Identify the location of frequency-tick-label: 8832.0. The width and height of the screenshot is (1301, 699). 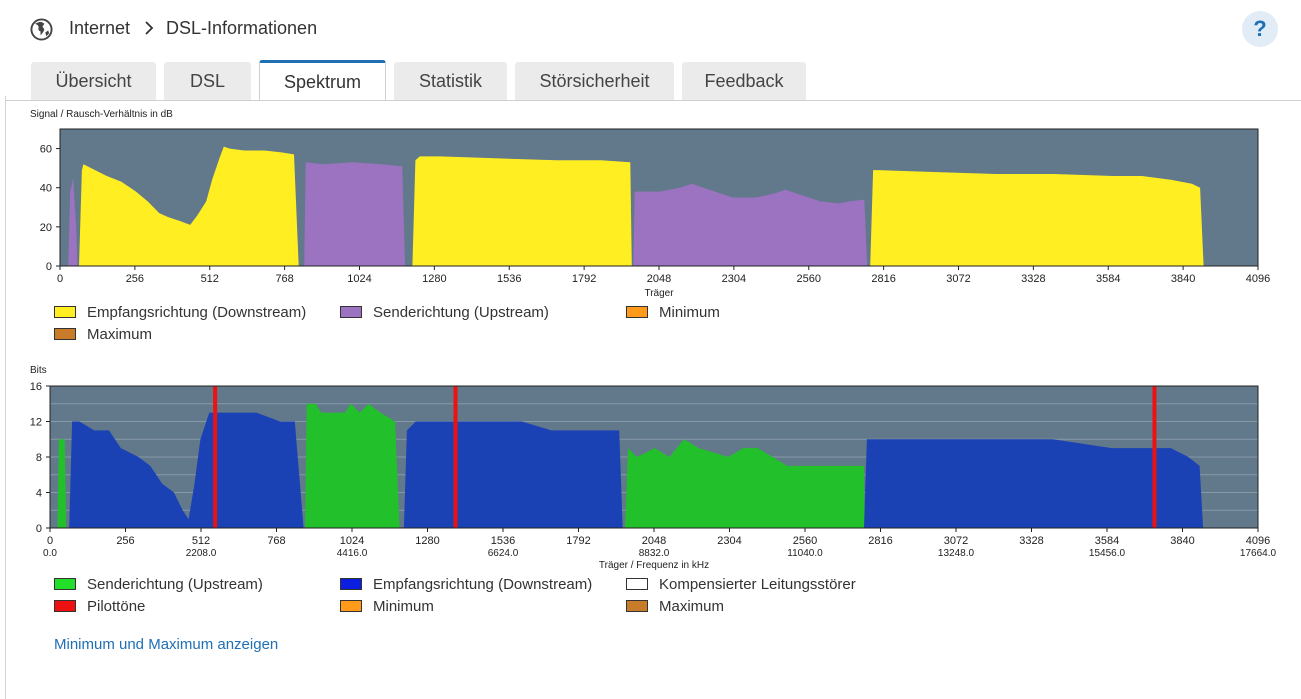
(654, 553).